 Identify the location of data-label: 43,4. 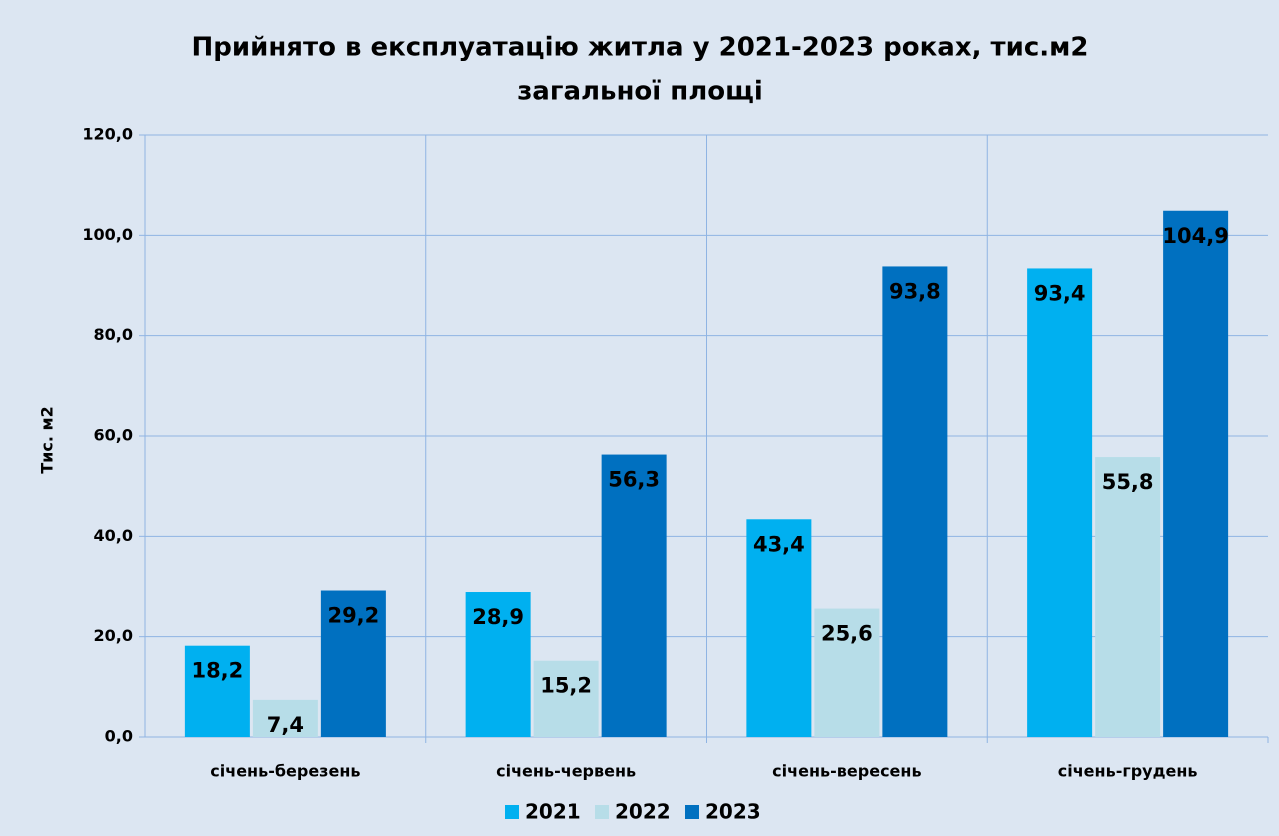
(779, 544).